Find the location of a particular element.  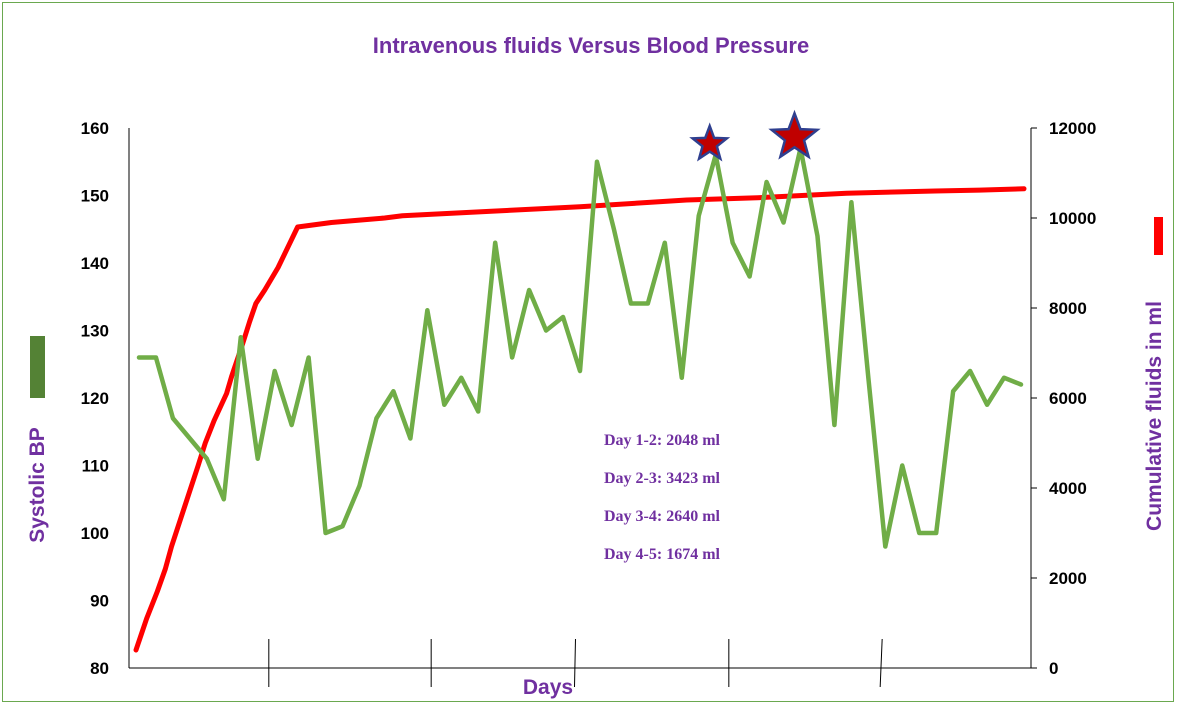

left-tick-label: 120 is located at coordinates (95, 398).